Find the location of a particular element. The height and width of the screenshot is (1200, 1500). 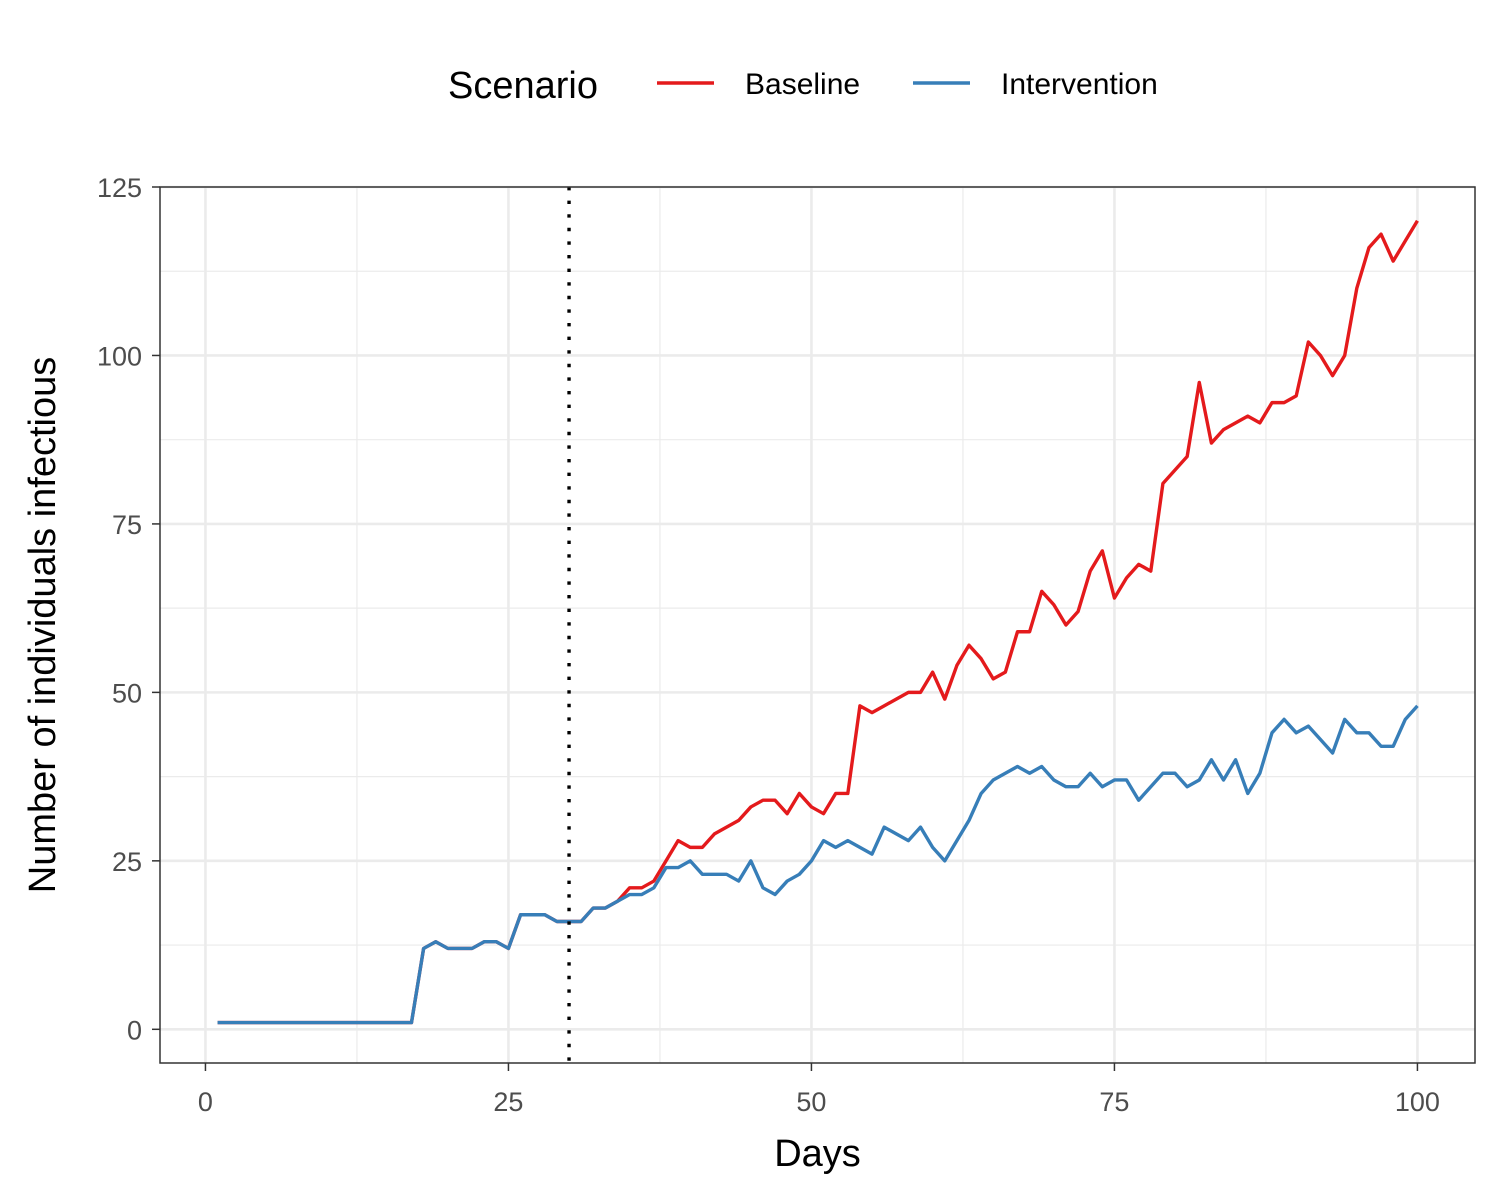

x-tick-label: 100 is located at coordinates (1417, 1102).